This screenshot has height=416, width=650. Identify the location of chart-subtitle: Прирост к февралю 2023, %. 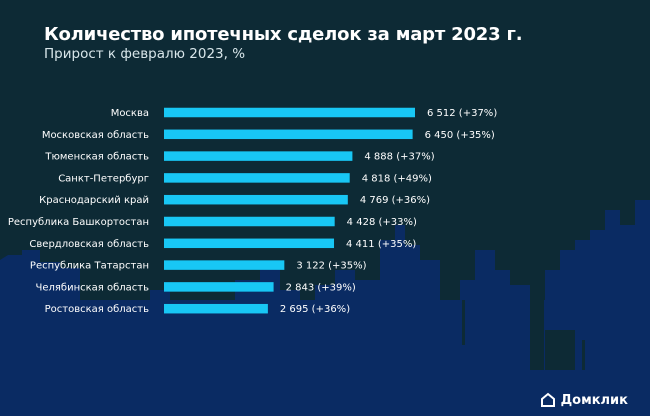
(145, 54).